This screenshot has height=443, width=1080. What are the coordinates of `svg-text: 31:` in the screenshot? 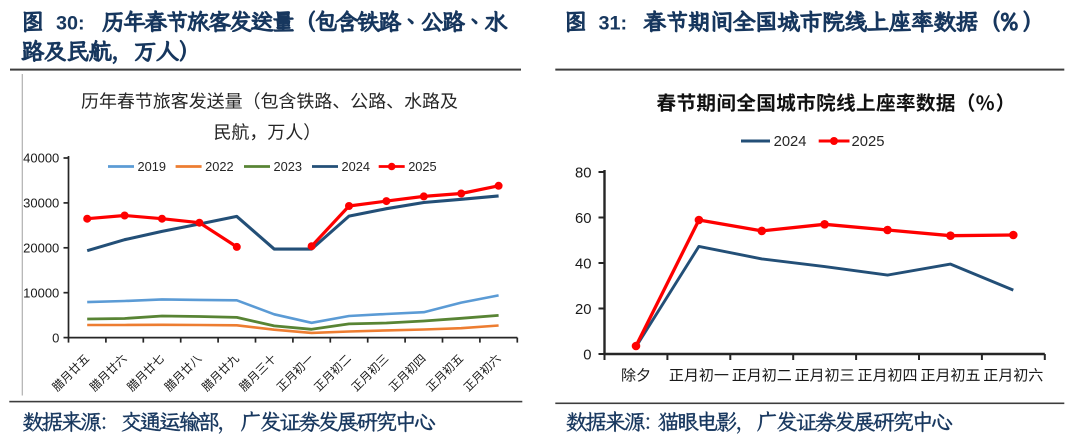 It's located at (613, 24).